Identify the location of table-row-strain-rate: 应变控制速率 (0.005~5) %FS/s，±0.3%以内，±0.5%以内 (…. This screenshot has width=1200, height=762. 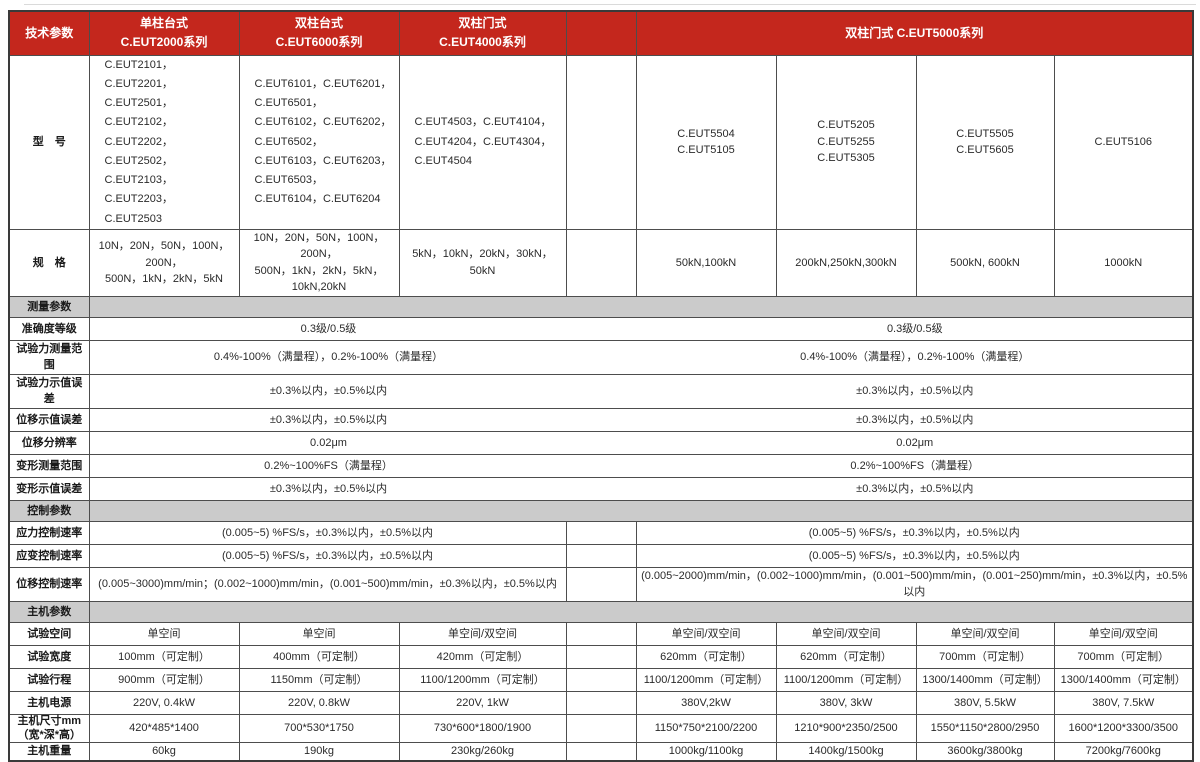
(601, 555).